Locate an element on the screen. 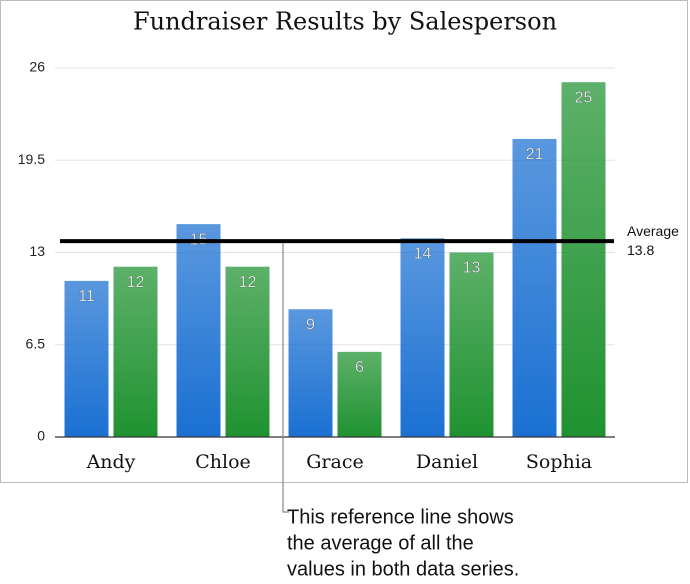  y-tick-label: 26 is located at coordinates (37, 67).